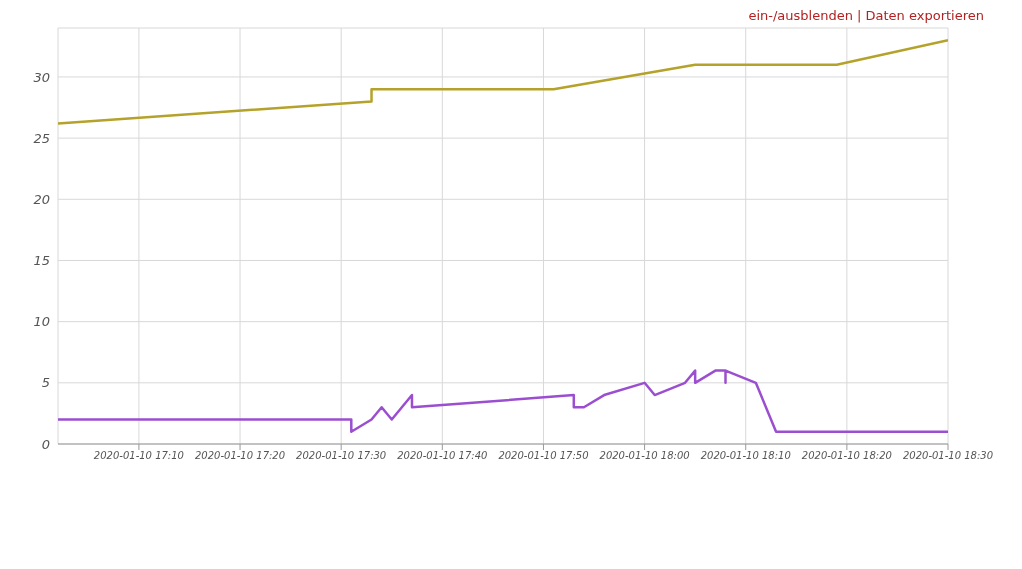 The height and width of the screenshot is (569, 1022). I want to click on y-tick-label: 15, so click(41, 261).